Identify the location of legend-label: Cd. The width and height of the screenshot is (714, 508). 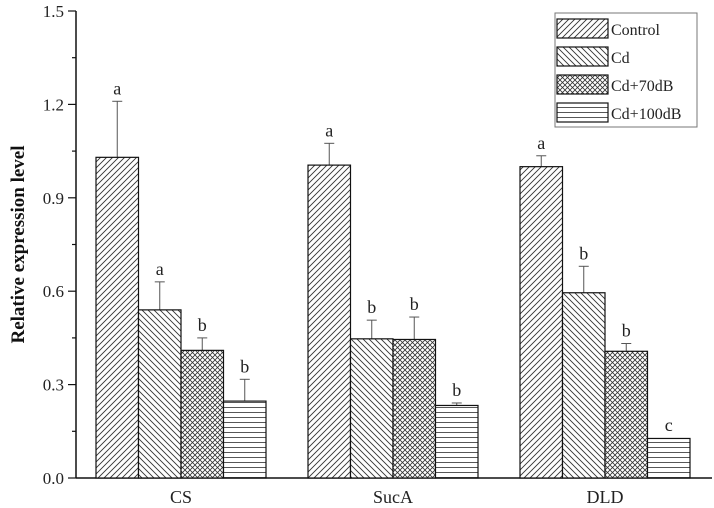
(620, 58).